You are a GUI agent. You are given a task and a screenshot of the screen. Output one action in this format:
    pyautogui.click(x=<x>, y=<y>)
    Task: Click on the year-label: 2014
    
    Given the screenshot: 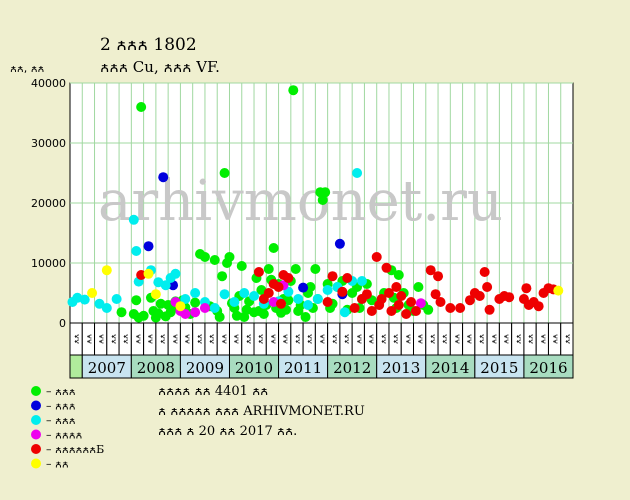 What is the action you would take?
    pyautogui.click(x=450, y=368)
    